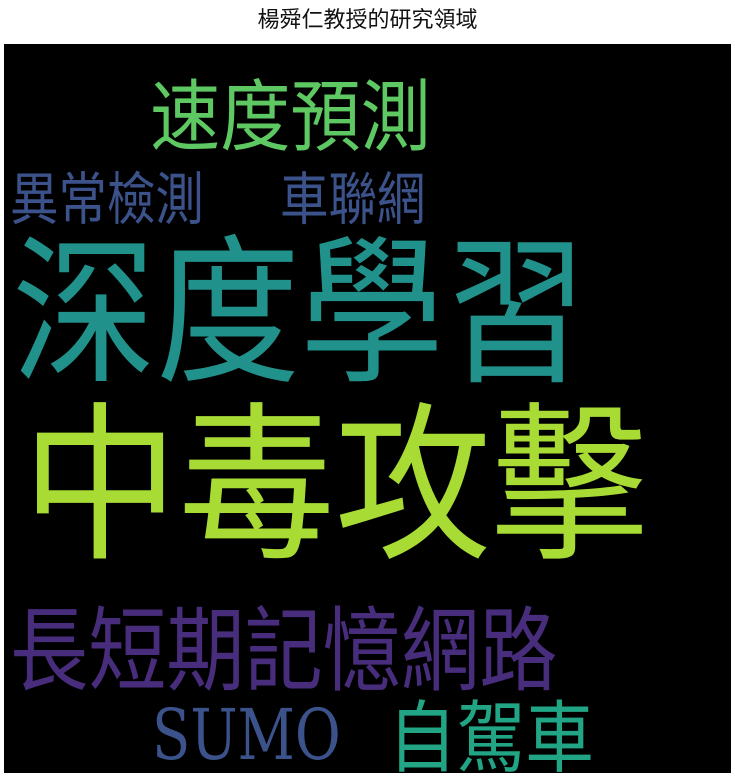  I want to click on word-sumo: SUMO, so click(246, 733).